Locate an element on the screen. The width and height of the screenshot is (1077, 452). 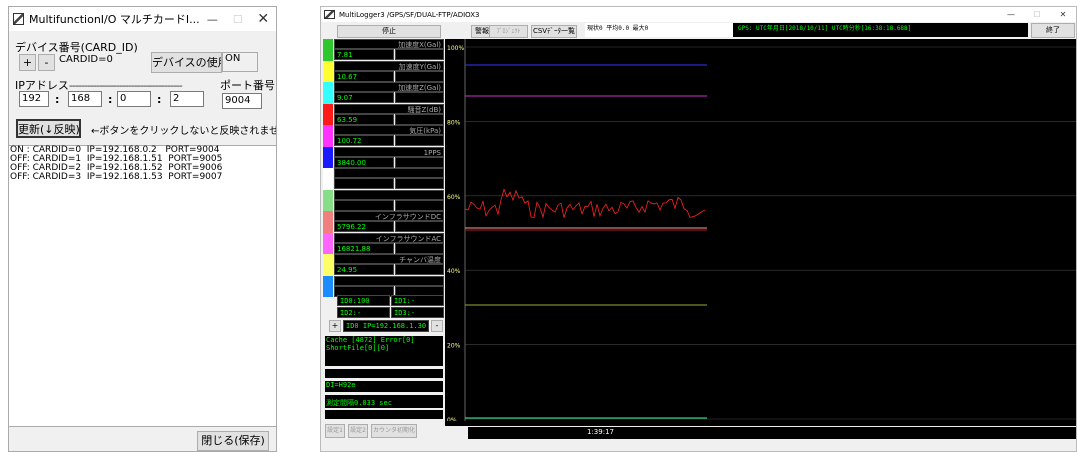
ip-octet-1-input: 192 is located at coordinates (34, 99).